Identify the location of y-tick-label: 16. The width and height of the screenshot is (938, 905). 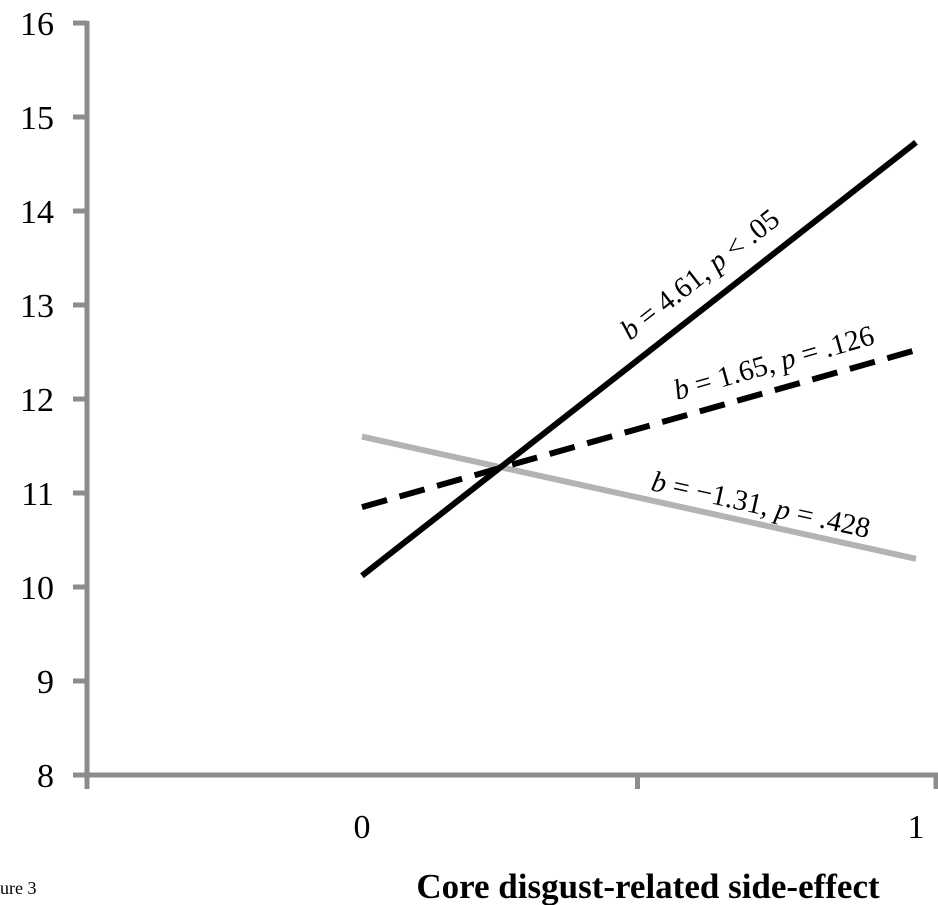
(37, 24).